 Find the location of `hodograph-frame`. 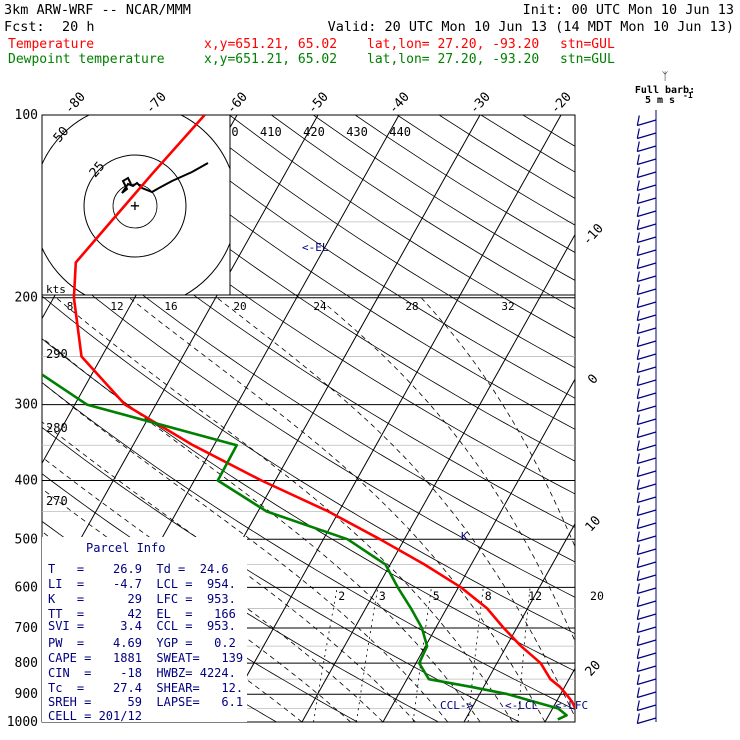

hodograph-frame is located at coordinates (136, 205).